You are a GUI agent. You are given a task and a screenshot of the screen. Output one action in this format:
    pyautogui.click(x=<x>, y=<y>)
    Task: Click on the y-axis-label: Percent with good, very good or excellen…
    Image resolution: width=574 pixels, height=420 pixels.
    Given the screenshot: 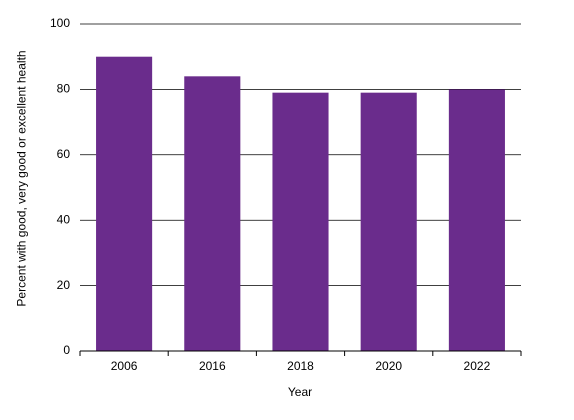 What is the action you would take?
    pyautogui.click(x=21, y=178)
    